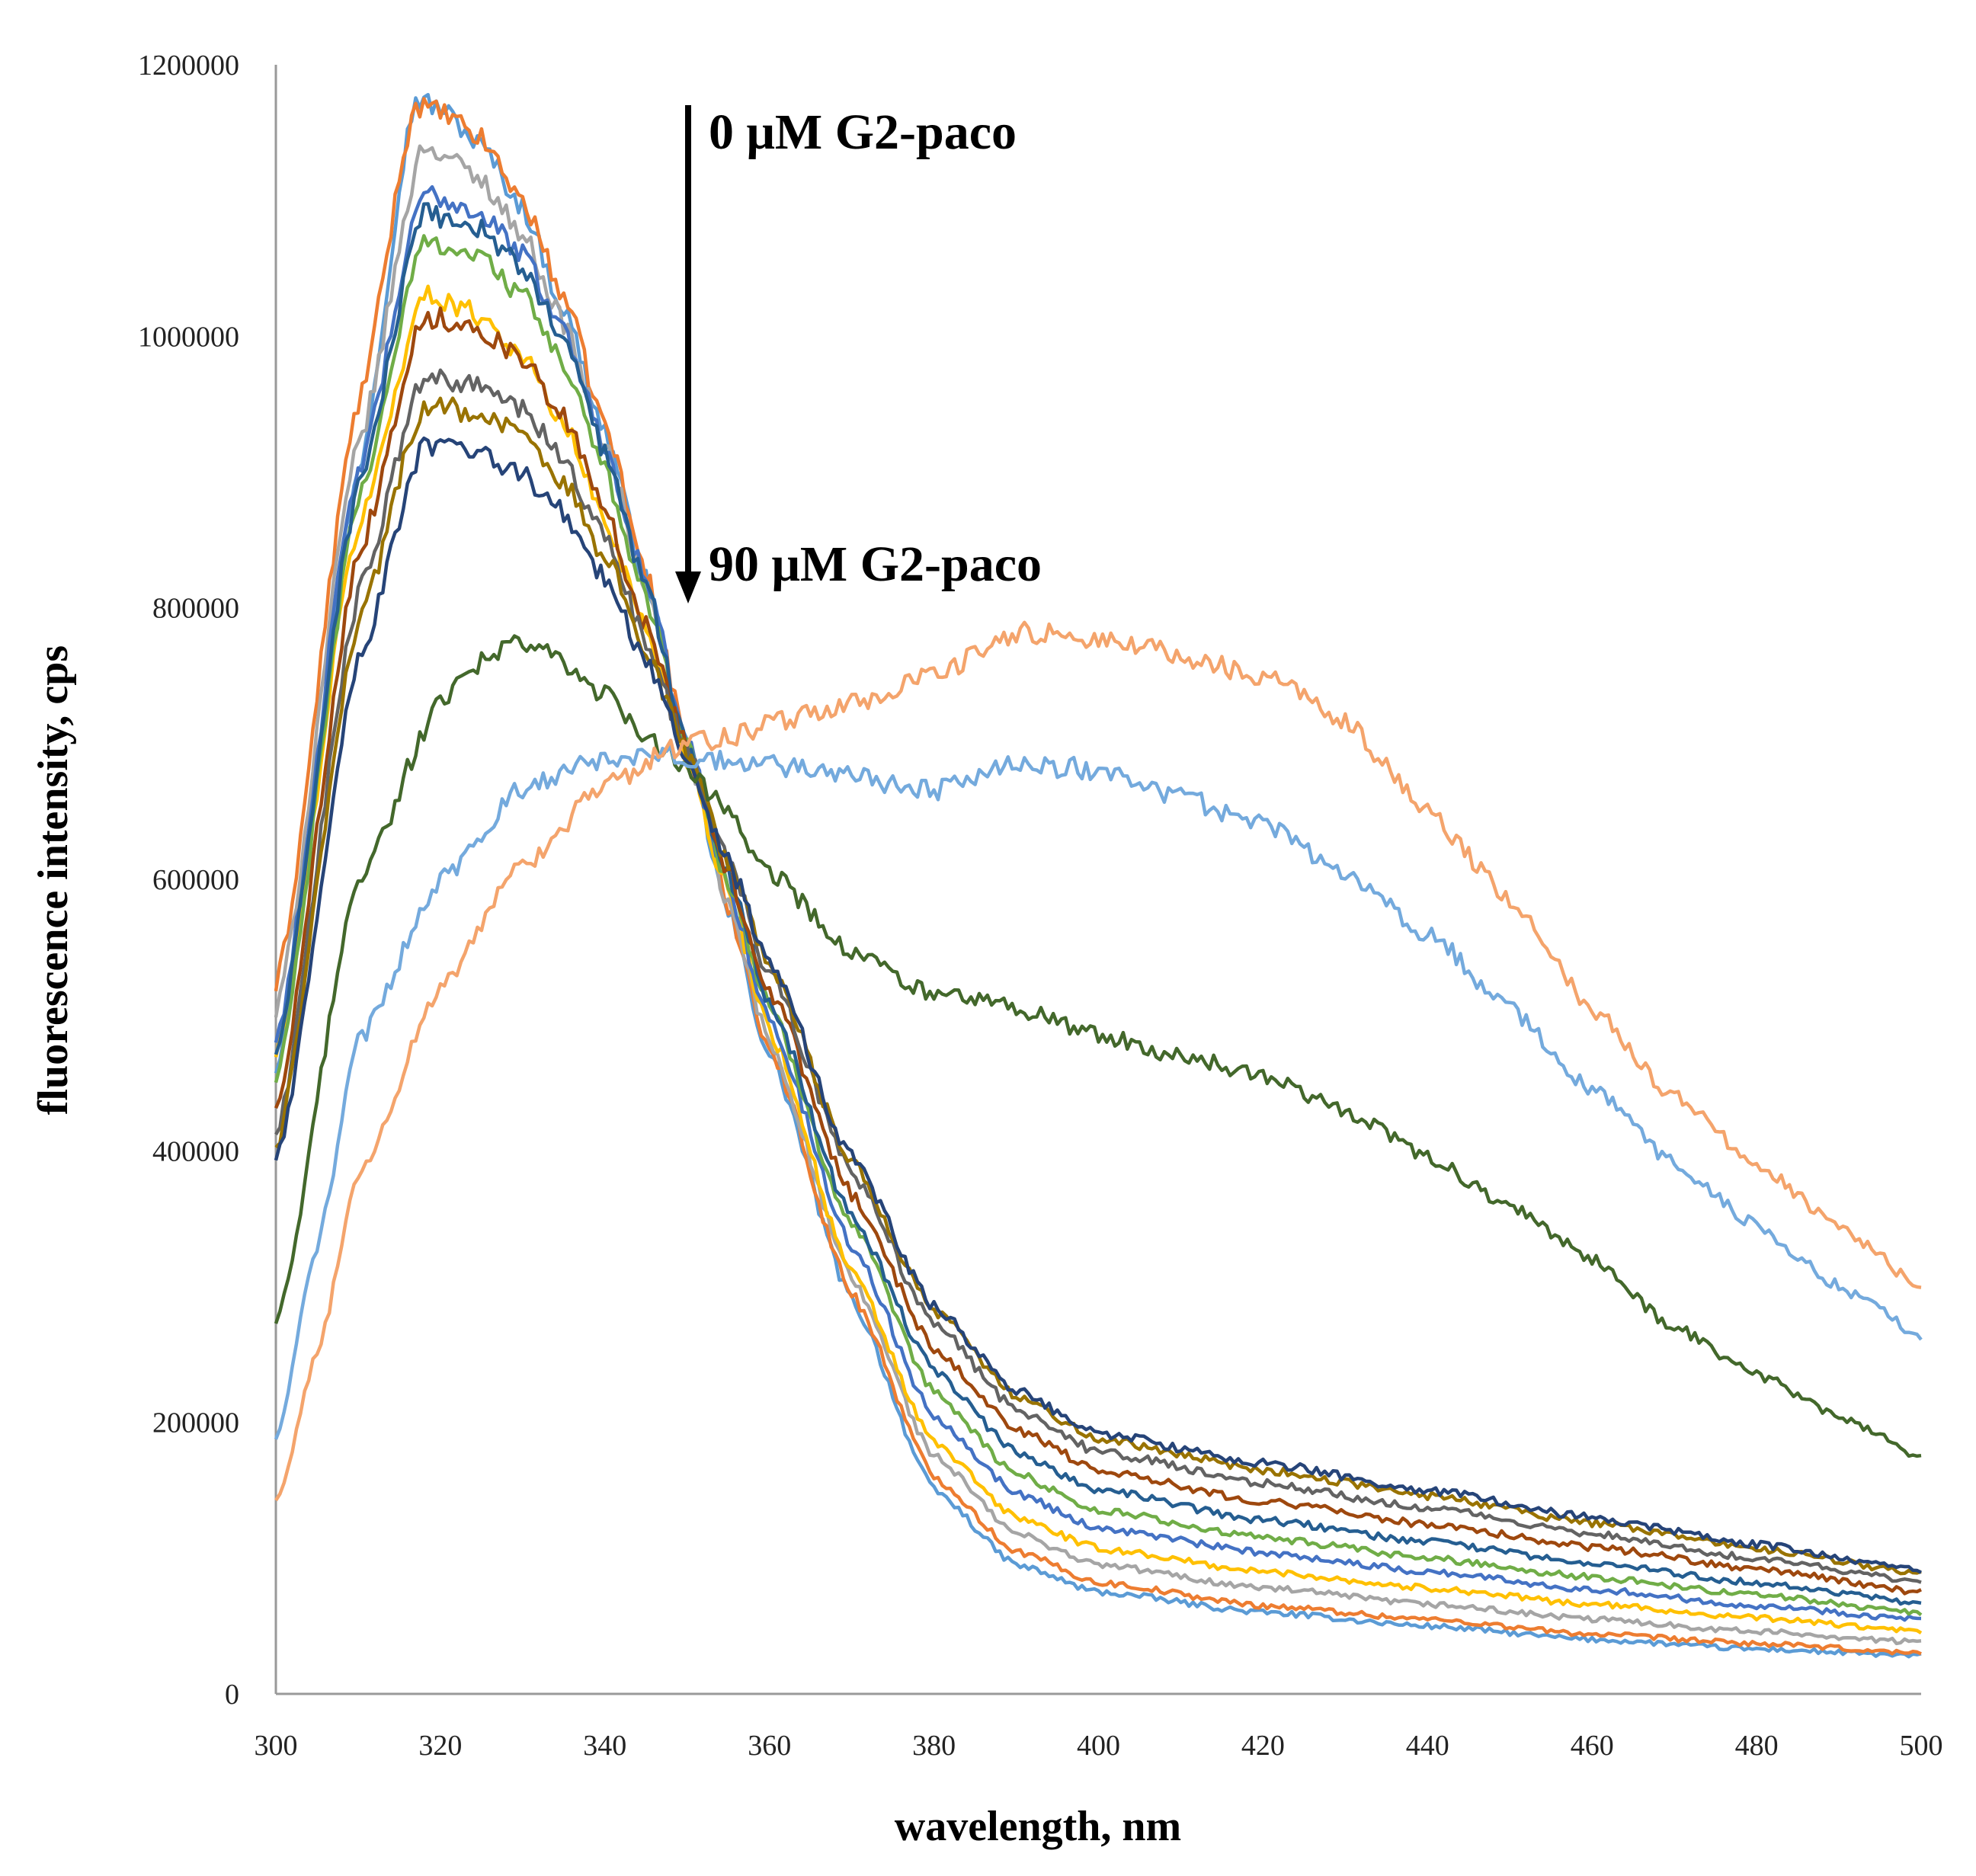 The width and height of the screenshot is (1976, 1876). Describe the element at coordinates (769, 1746) in the screenshot. I see `x-tick-label: 360` at that location.